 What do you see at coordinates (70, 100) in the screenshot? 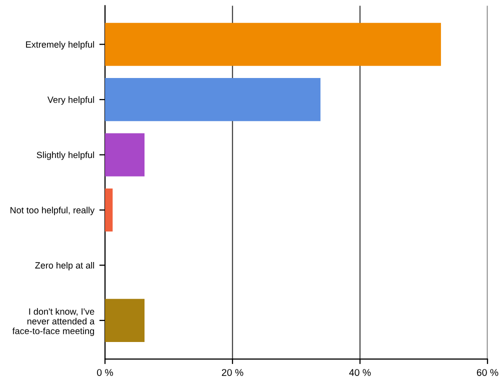
I see `y-tick-label: Very helpful` at bounding box center [70, 100].